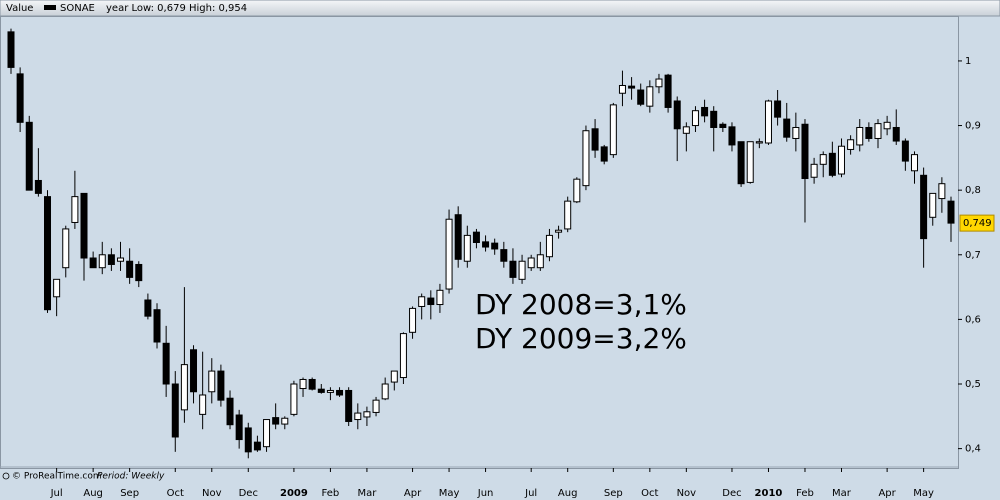 The image size is (1000, 500). I want to click on x-tick-label: Sep, so click(129, 493).